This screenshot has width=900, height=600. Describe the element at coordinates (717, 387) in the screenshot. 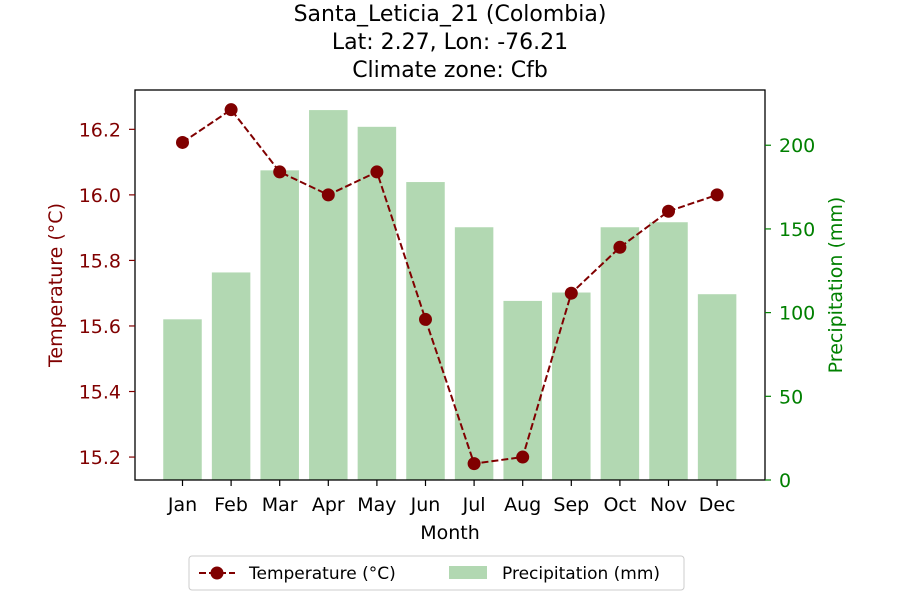

I see `precipitation-bar-dec` at that location.